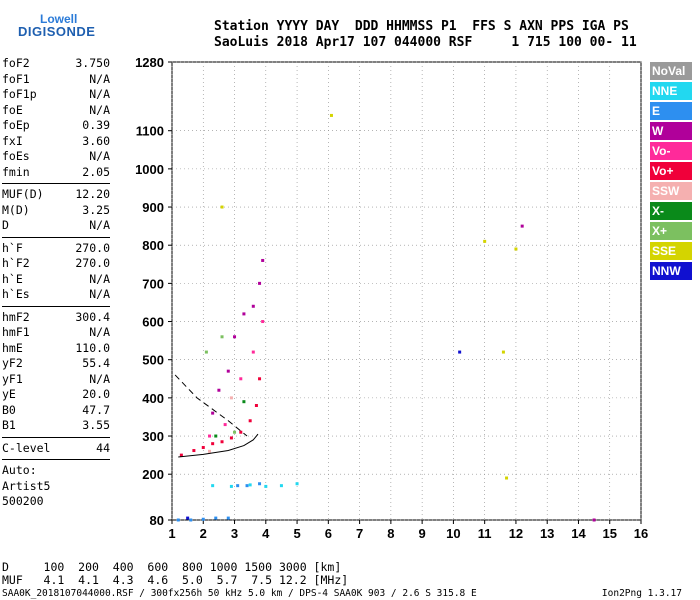 The width and height of the screenshot is (700, 600). Describe the element at coordinates (328, 533) in the screenshot. I see `x-tick-label: 6` at that location.